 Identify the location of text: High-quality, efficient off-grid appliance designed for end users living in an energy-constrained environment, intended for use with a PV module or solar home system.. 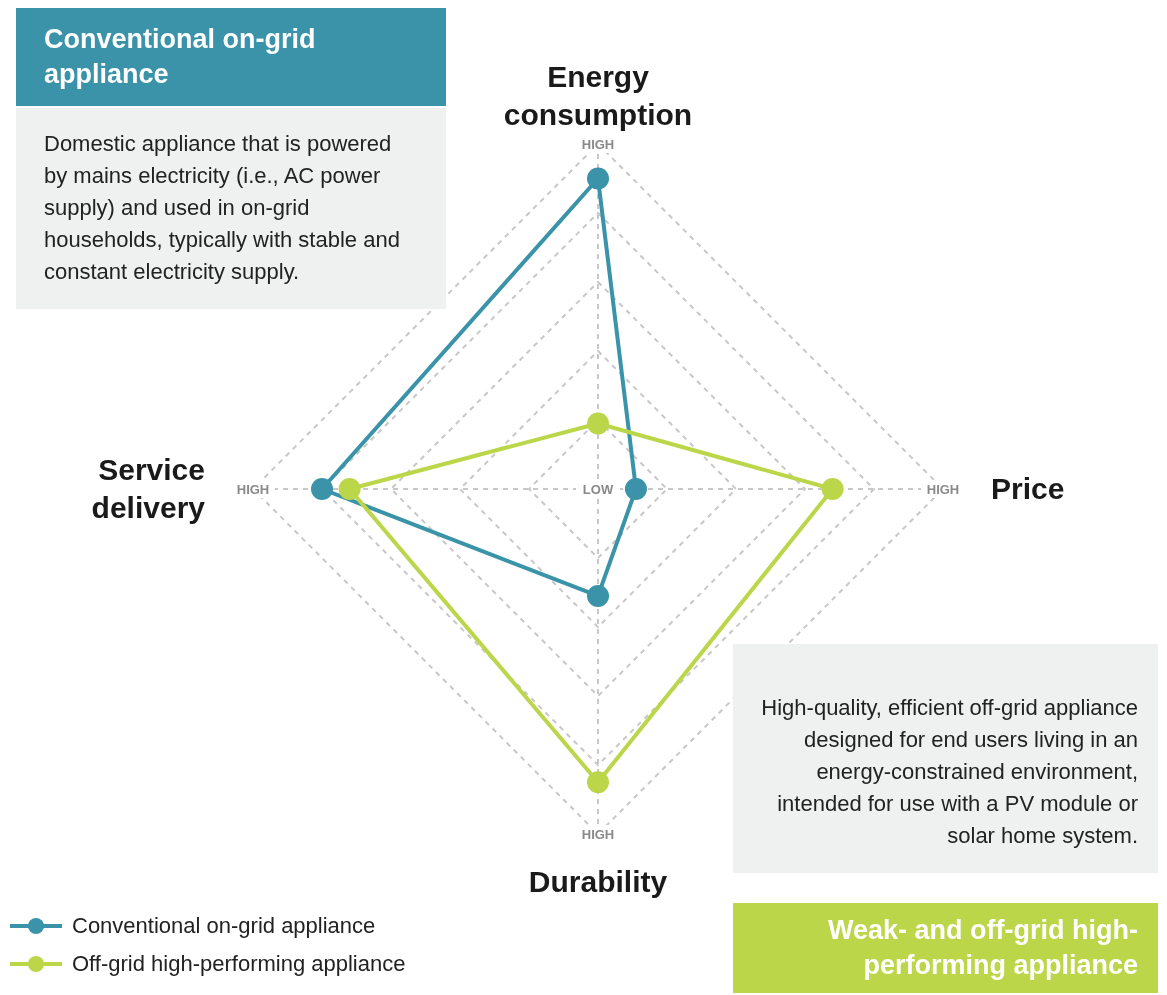
(945, 759).